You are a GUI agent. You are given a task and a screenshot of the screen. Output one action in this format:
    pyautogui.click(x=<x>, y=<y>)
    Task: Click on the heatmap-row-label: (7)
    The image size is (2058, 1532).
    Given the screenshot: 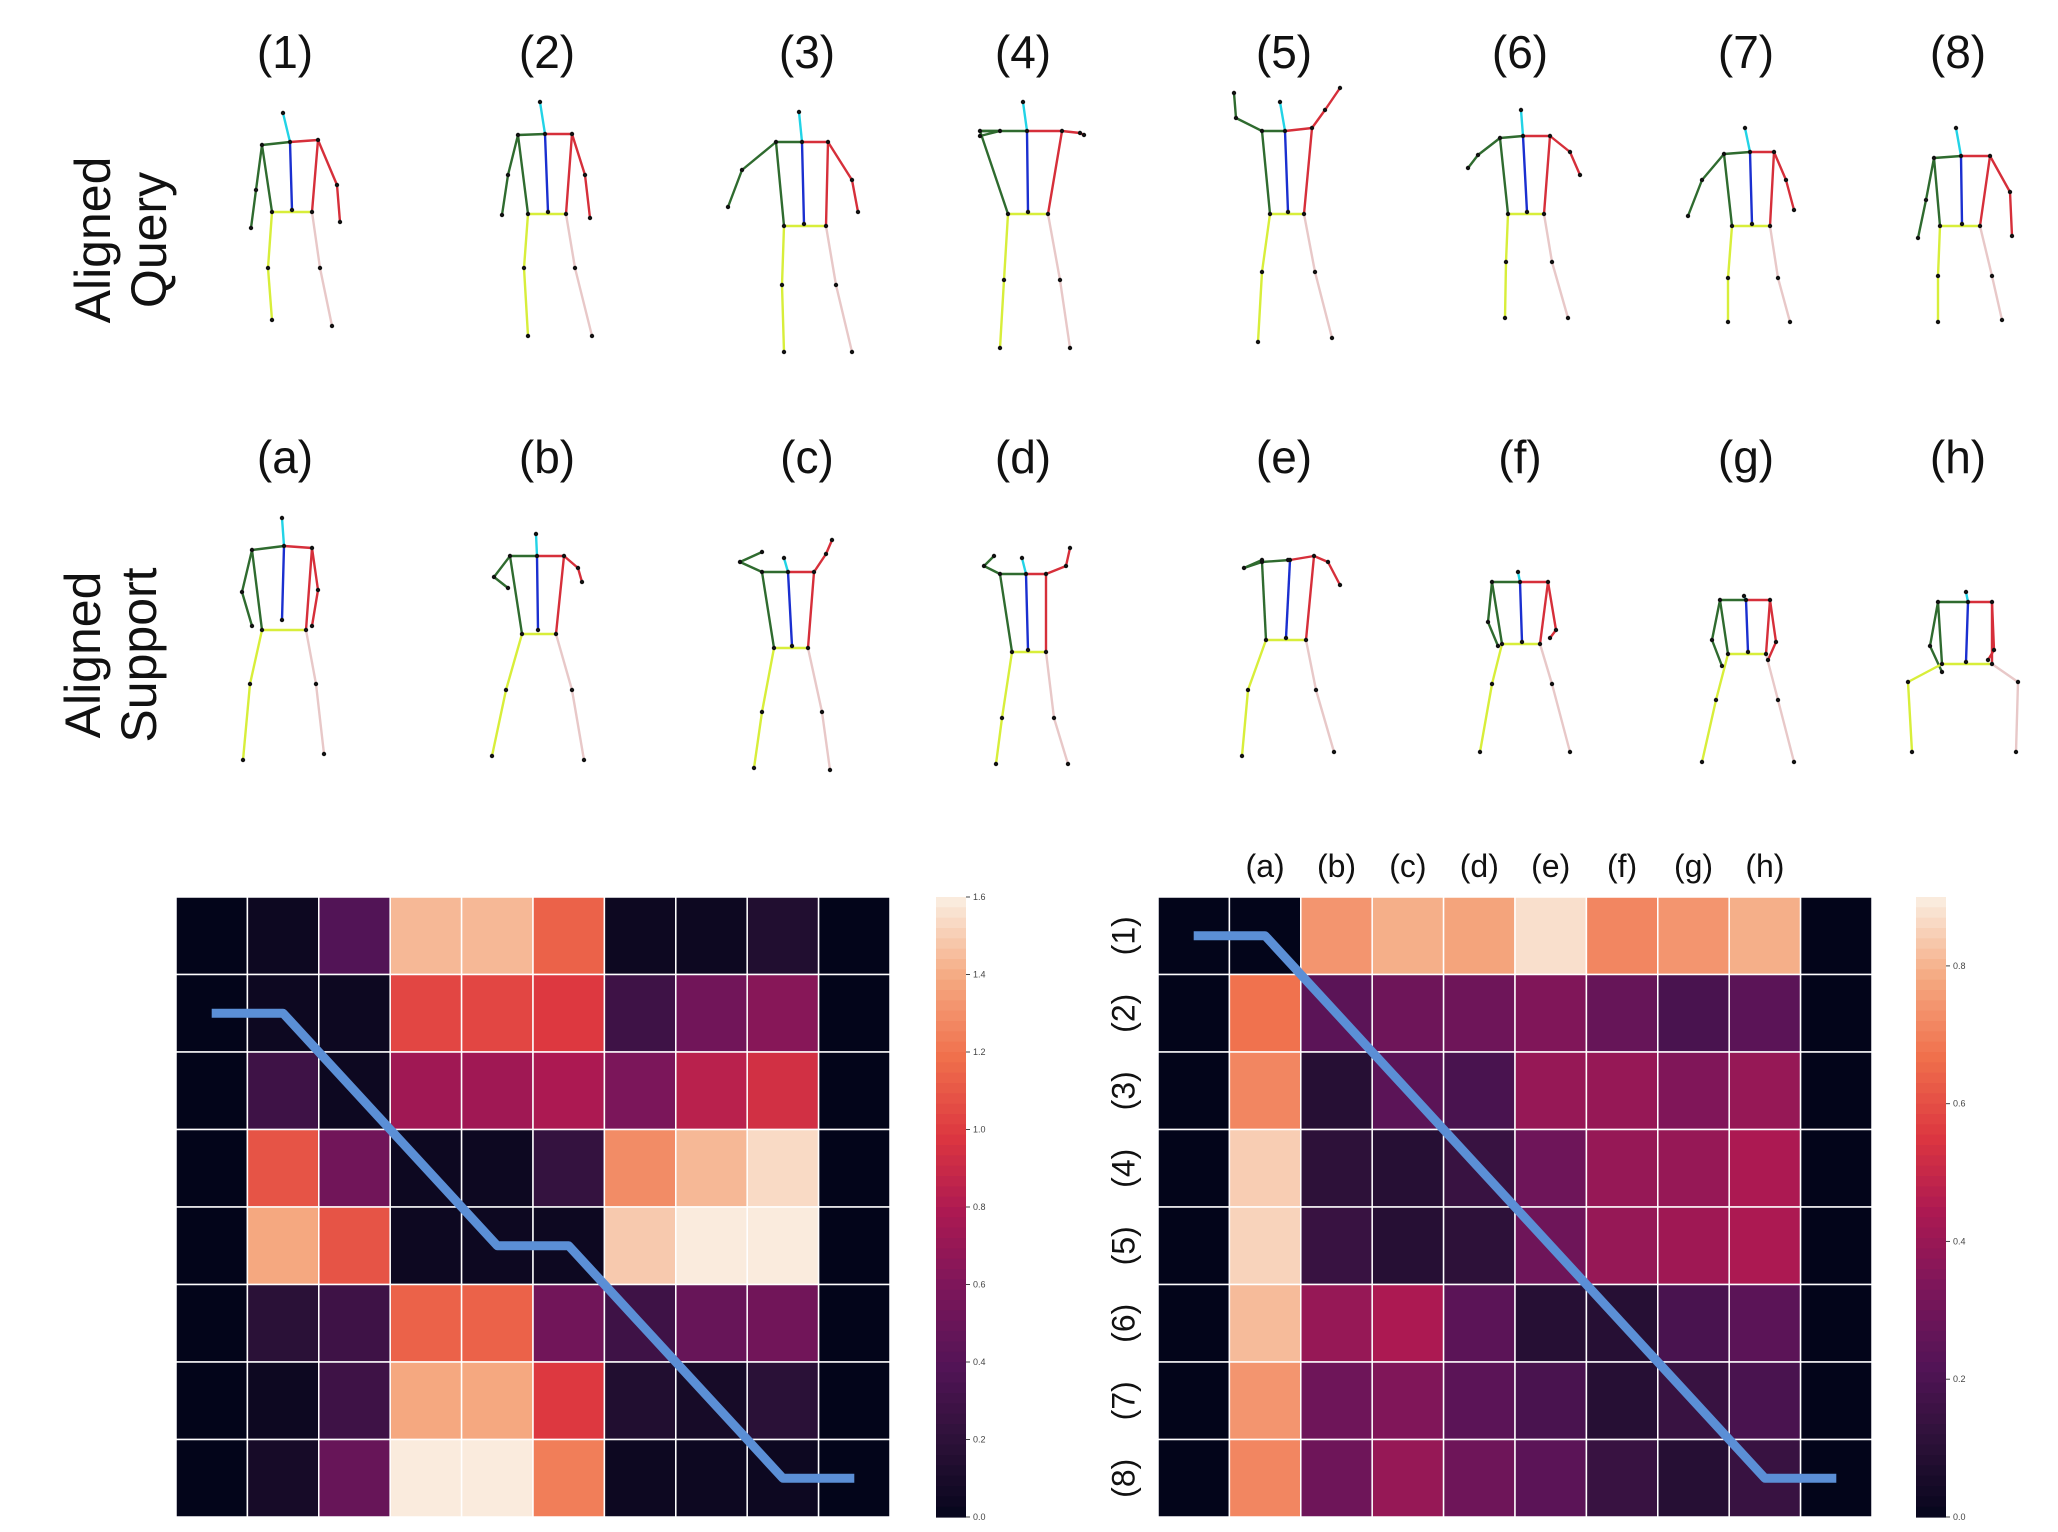 What is the action you would take?
    pyautogui.click(x=1123, y=1400)
    